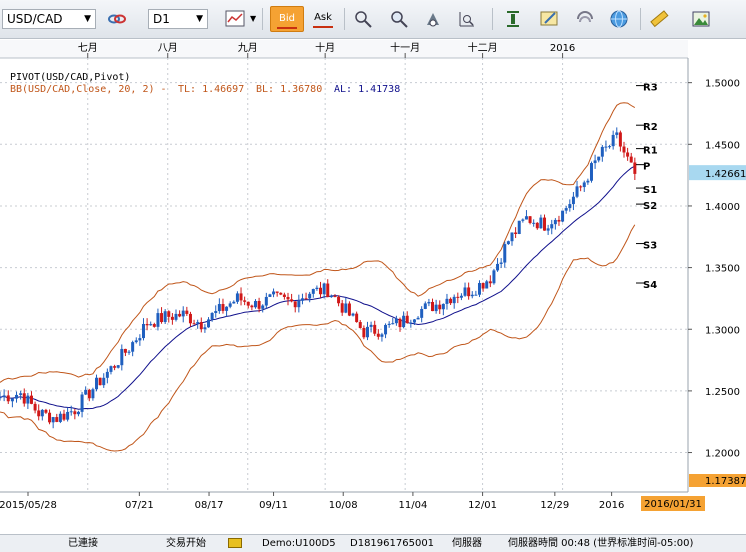 This screenshot has height=552, width=746. What do you see at coordinates (650, 127) in the screenshot?
I see `pivot-label-r2: R2` at bounding box center [650, 127].